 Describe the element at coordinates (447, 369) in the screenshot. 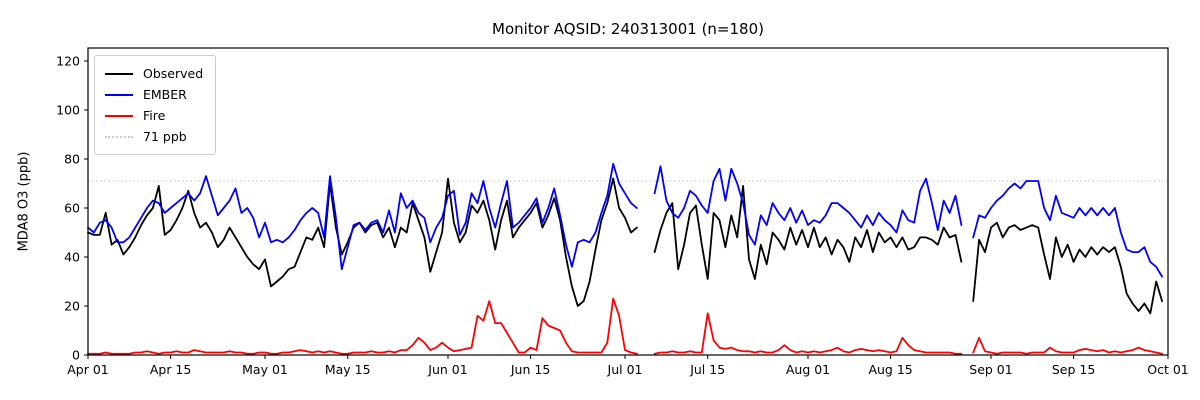

I see `x-tick-label: Jun 01` at that location.